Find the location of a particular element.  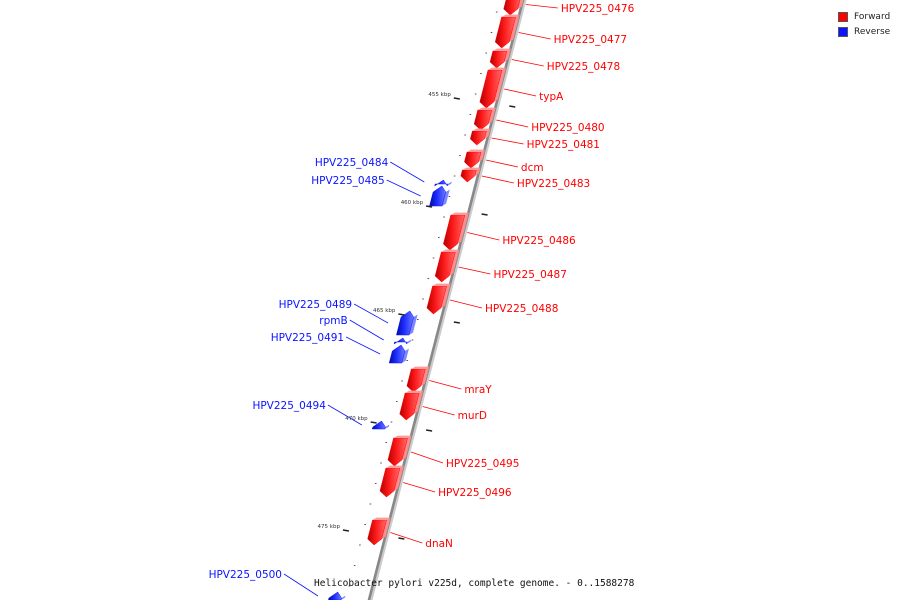

gene-label-text: HPV225_0500 is located at coordinates (245, 575).